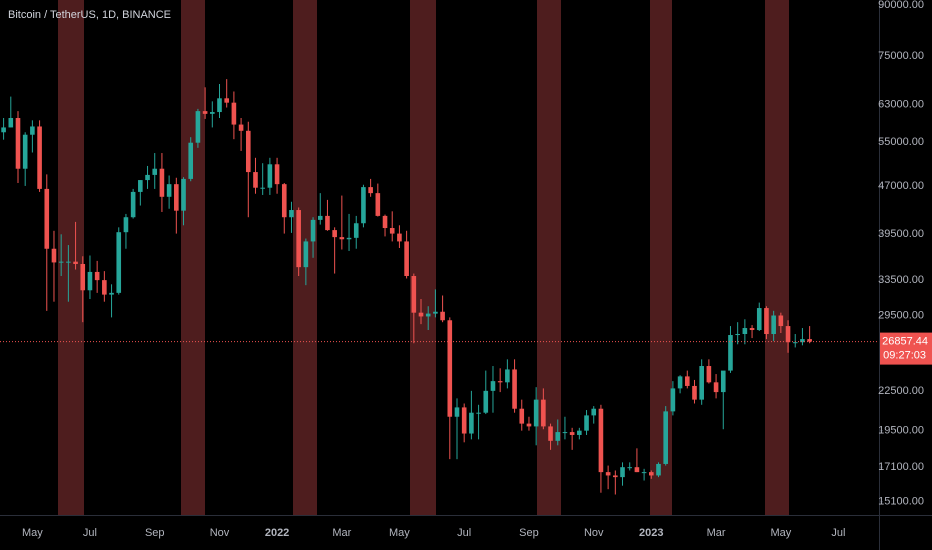  What do you see at coordinates (904, 356) in the screenshot?
I see `countdown-label: 09:27:03` at bounding box center [904, 356].